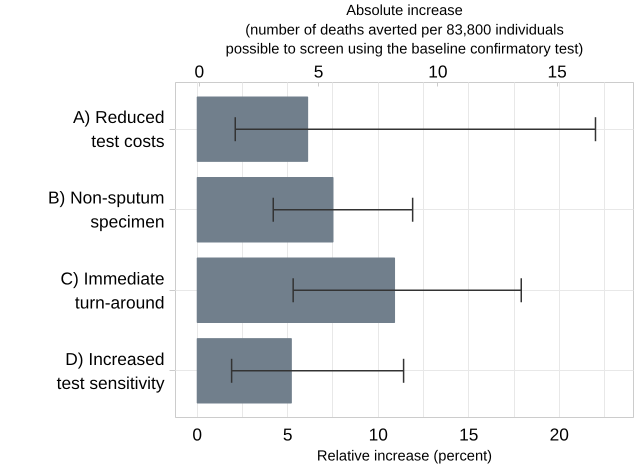 The width and height of the screenshot is (643, 467). What do you see at coordinates (319, 72) in the screenshot?
I see `x2-tick-label: 5` at bounding box center [319, 72].